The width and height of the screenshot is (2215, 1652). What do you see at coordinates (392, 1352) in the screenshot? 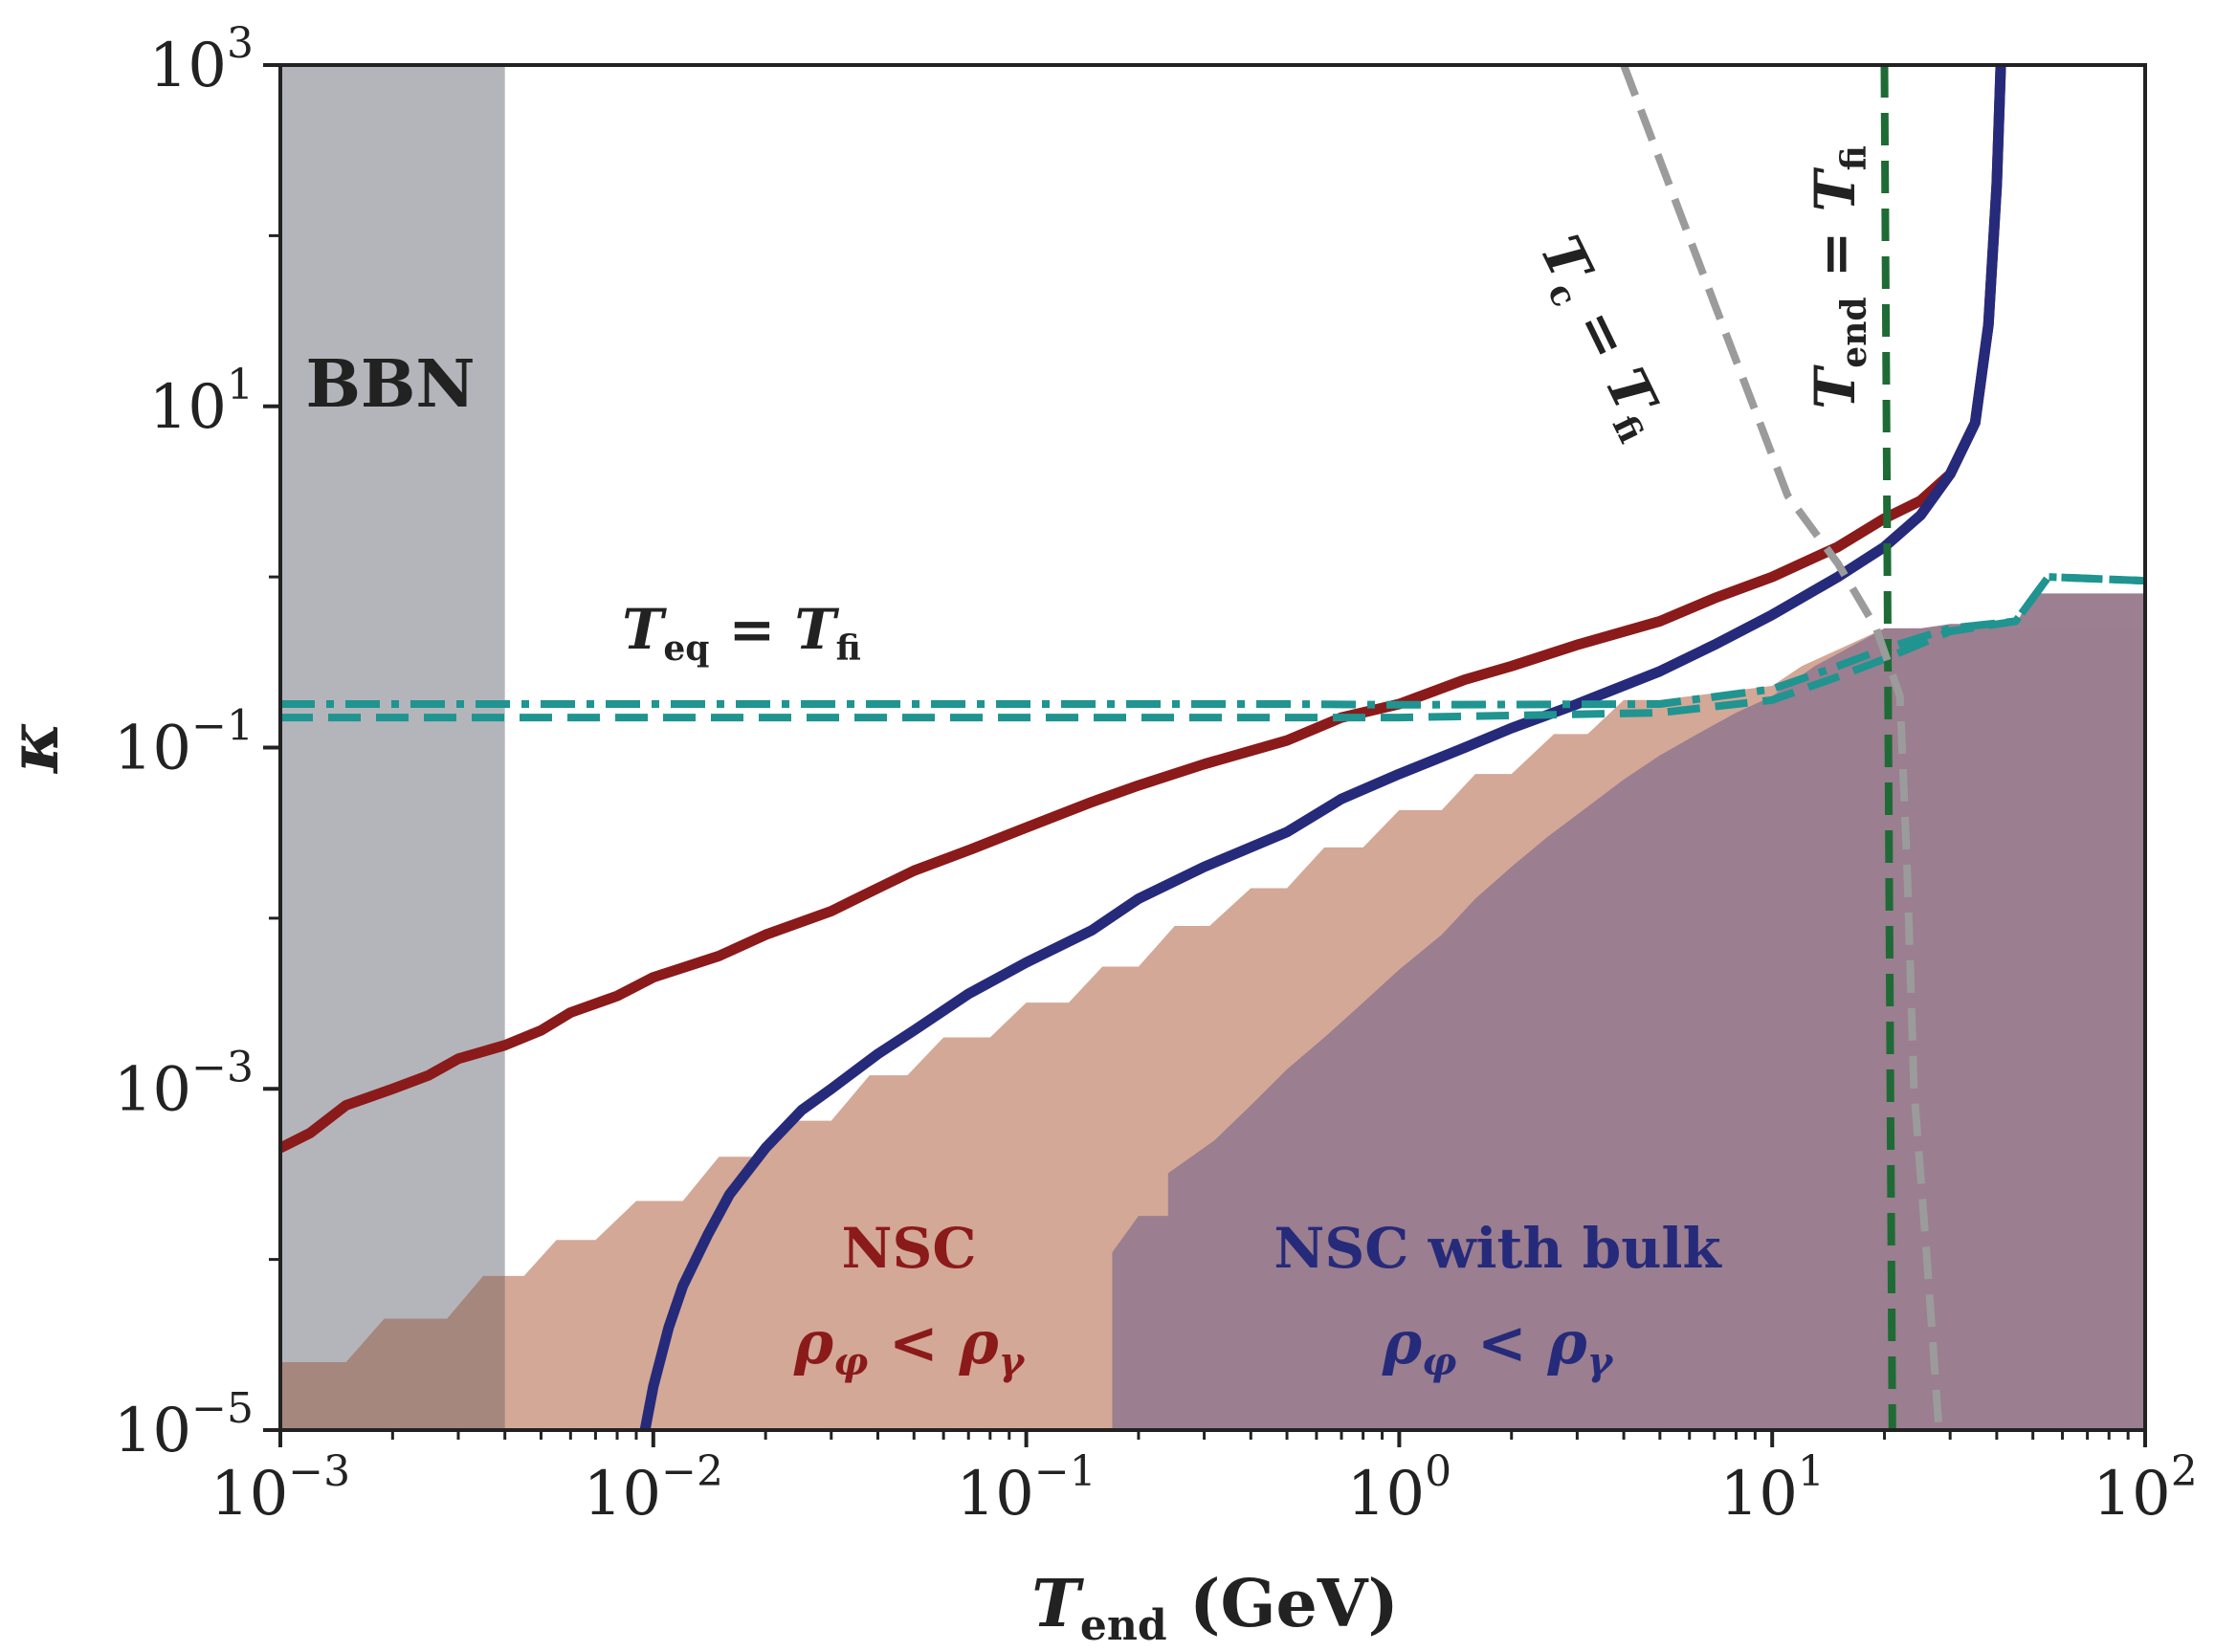
I see `region-bbn-nsc-overlap` at bounding box center [392, 1352].